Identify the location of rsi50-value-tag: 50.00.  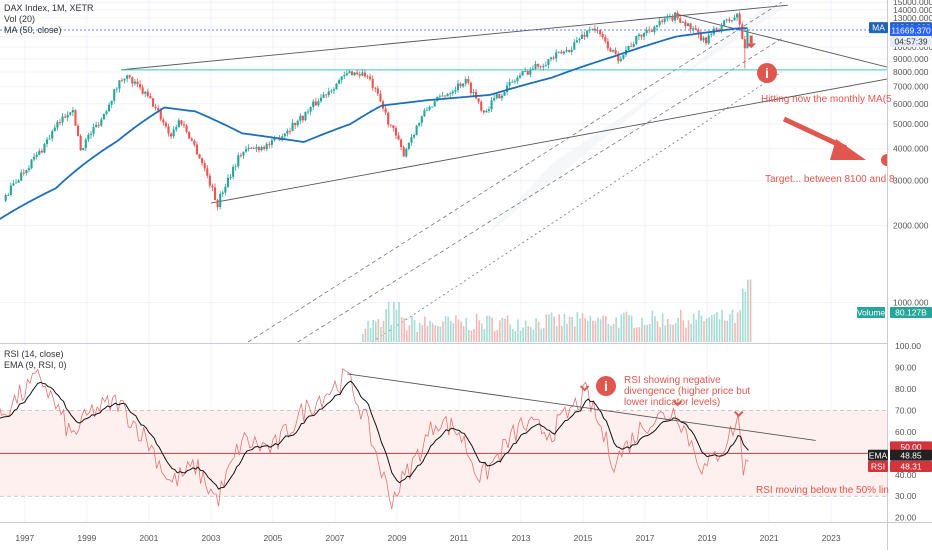
(911, 447).